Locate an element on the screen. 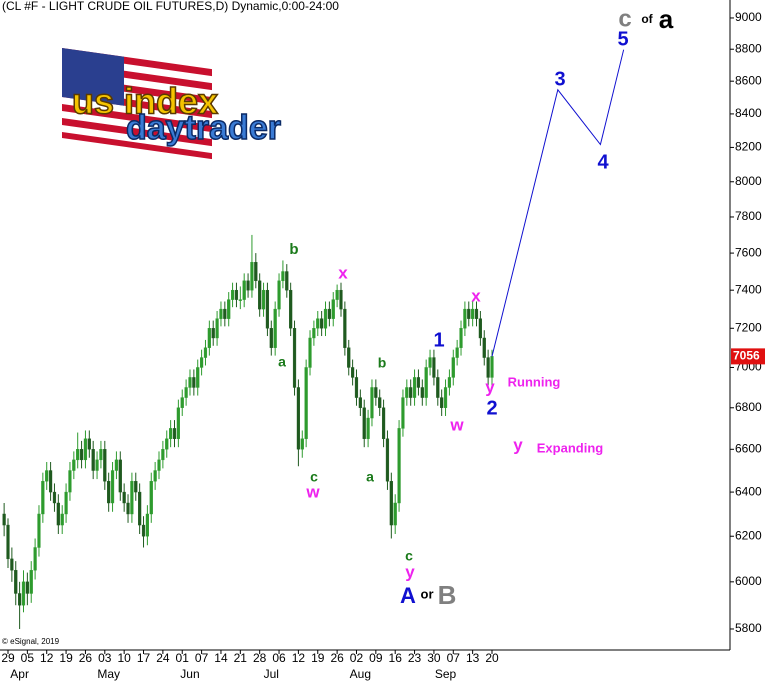 The width and height of the screenshot is (767, 683). wave-label: 2 is located at coordinates (491, 408).